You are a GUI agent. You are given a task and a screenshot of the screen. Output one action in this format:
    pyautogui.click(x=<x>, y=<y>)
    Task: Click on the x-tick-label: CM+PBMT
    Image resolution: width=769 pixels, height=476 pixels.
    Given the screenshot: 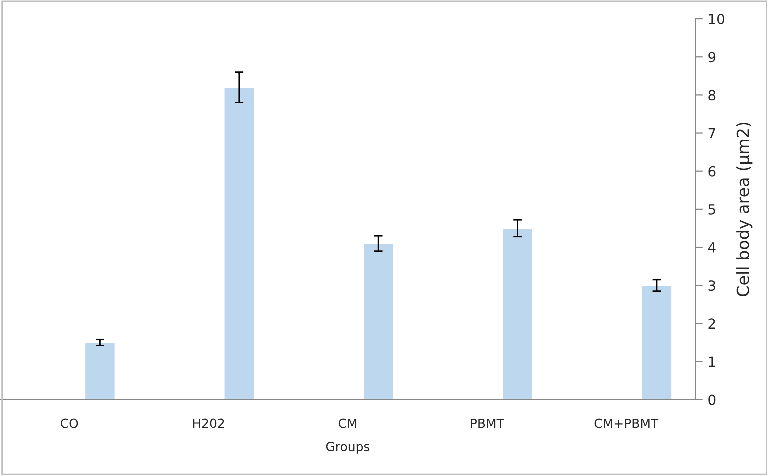 What is the action you would take?
    pyautogui.click(x=626, y=423)
    